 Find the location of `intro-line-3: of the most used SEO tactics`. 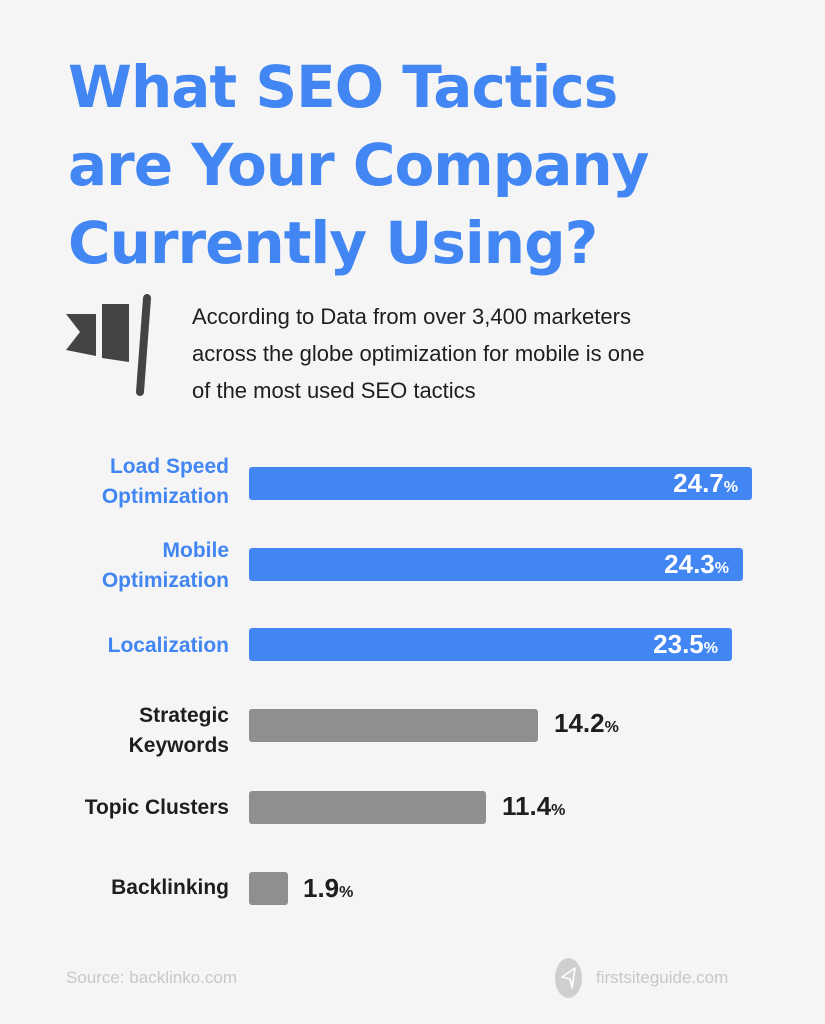

intro-line-3: of the most used SEO tactics is located at coordinates (334, 390).